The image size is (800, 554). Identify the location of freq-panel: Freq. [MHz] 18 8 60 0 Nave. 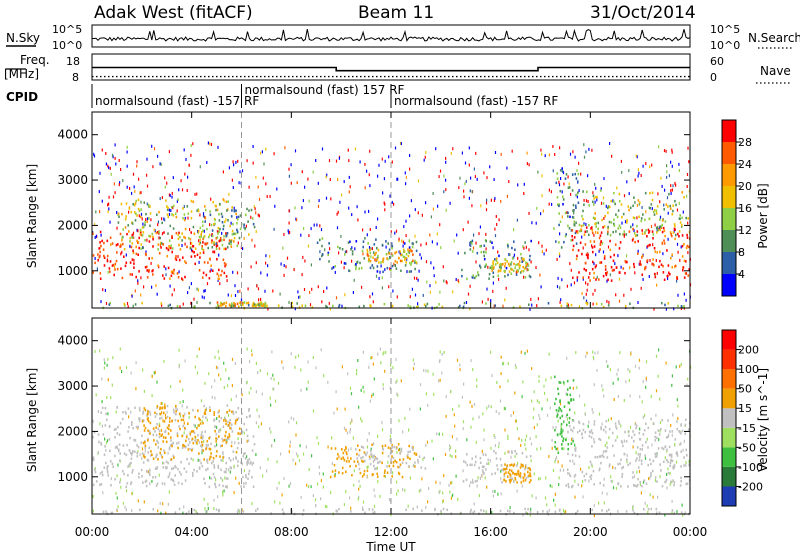
(397, 68).